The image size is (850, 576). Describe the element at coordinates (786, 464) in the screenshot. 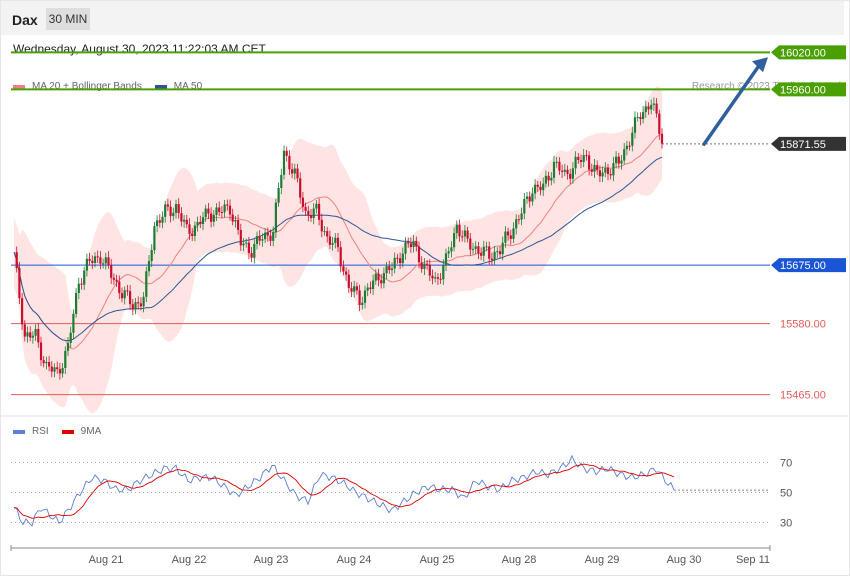

I see `rsi-tick-label: 70` at that location.